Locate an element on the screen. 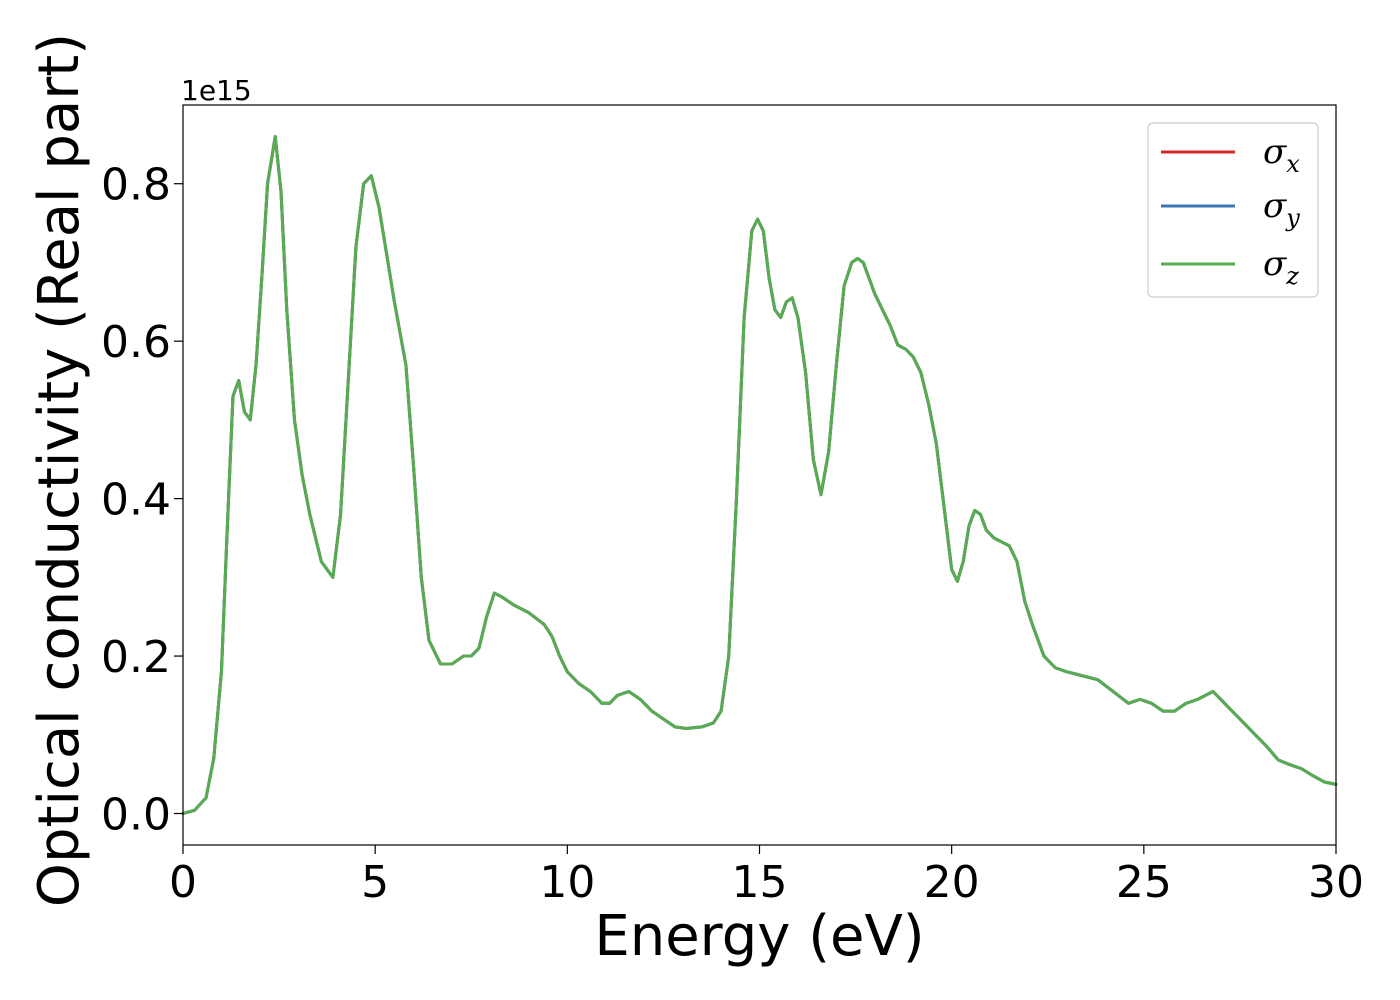 The height and width of the screenshot is (1000, 1400). x-tick-label: 0 is located at coordinates (183, 882).